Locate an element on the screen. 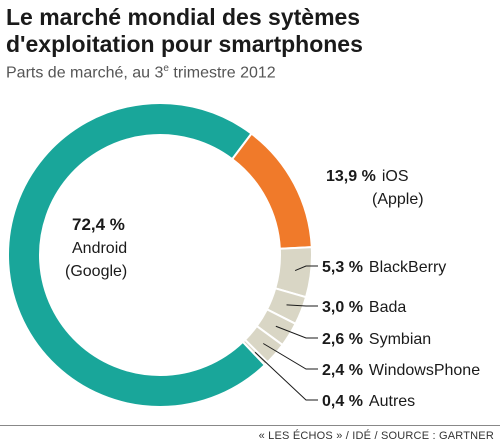  label-ios-name: iOS is located at coordinates (395, 176).